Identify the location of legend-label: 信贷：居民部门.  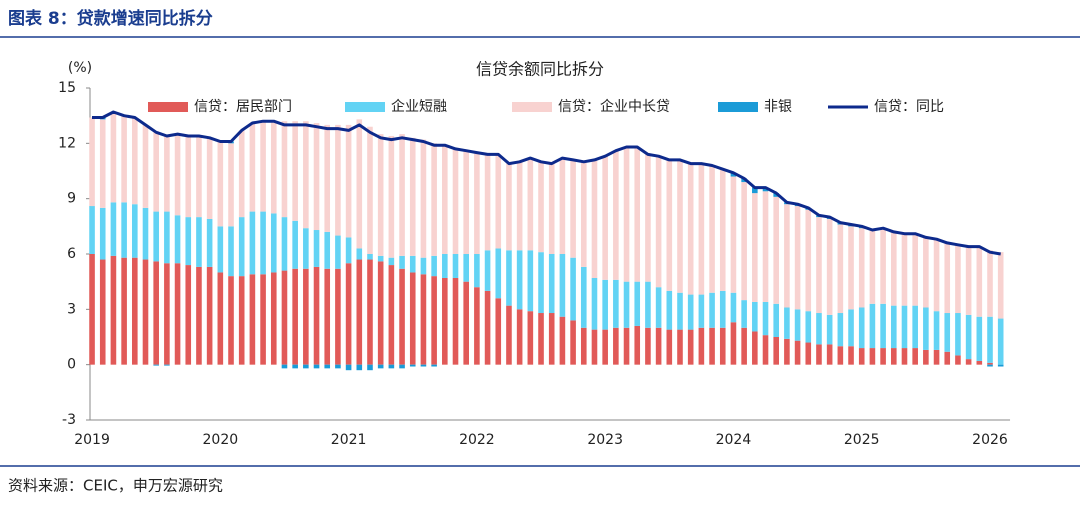
(243, 107).